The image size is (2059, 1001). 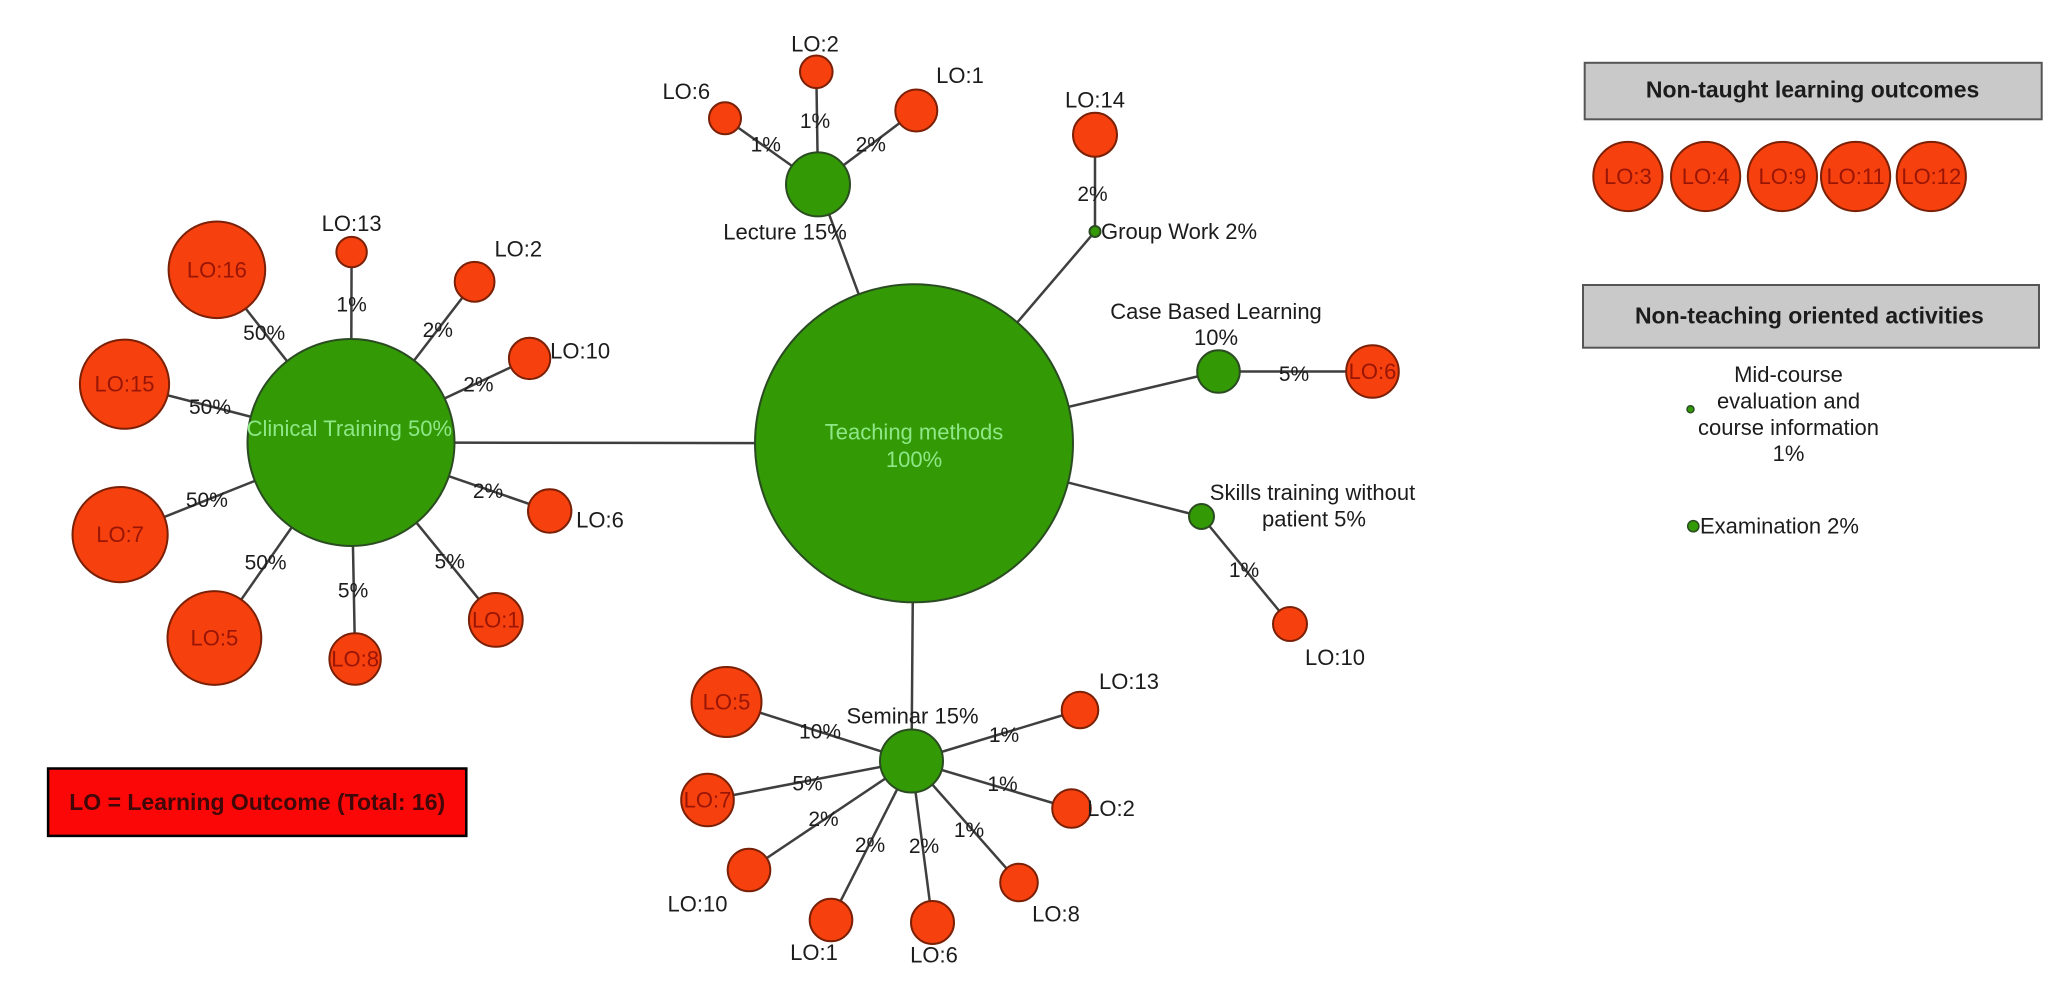 What do you see at coordinates (1779, 526) in the screenshot?
I see `svg-text: Examination 2%` at bounding box center [1779, 526].